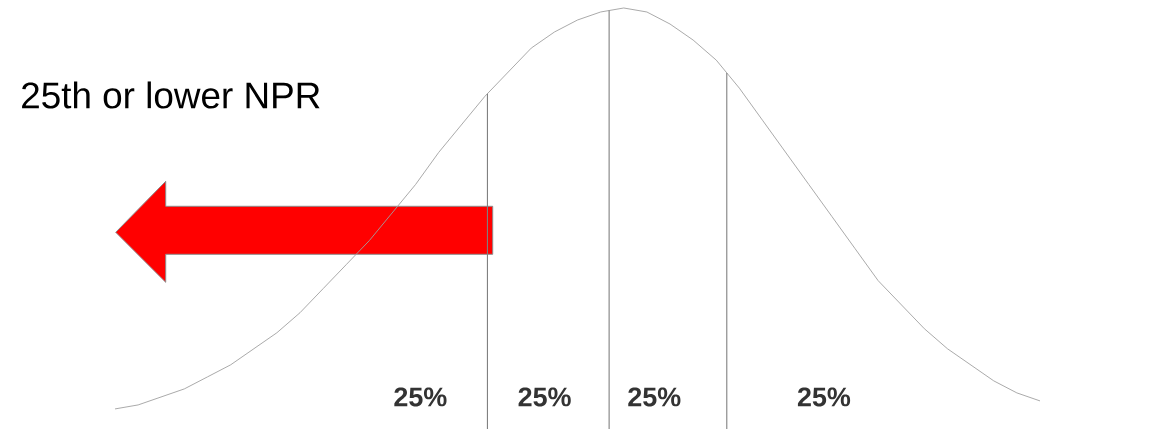  I want to click on annotation: 25th or lower NPR, so click(171, 95).